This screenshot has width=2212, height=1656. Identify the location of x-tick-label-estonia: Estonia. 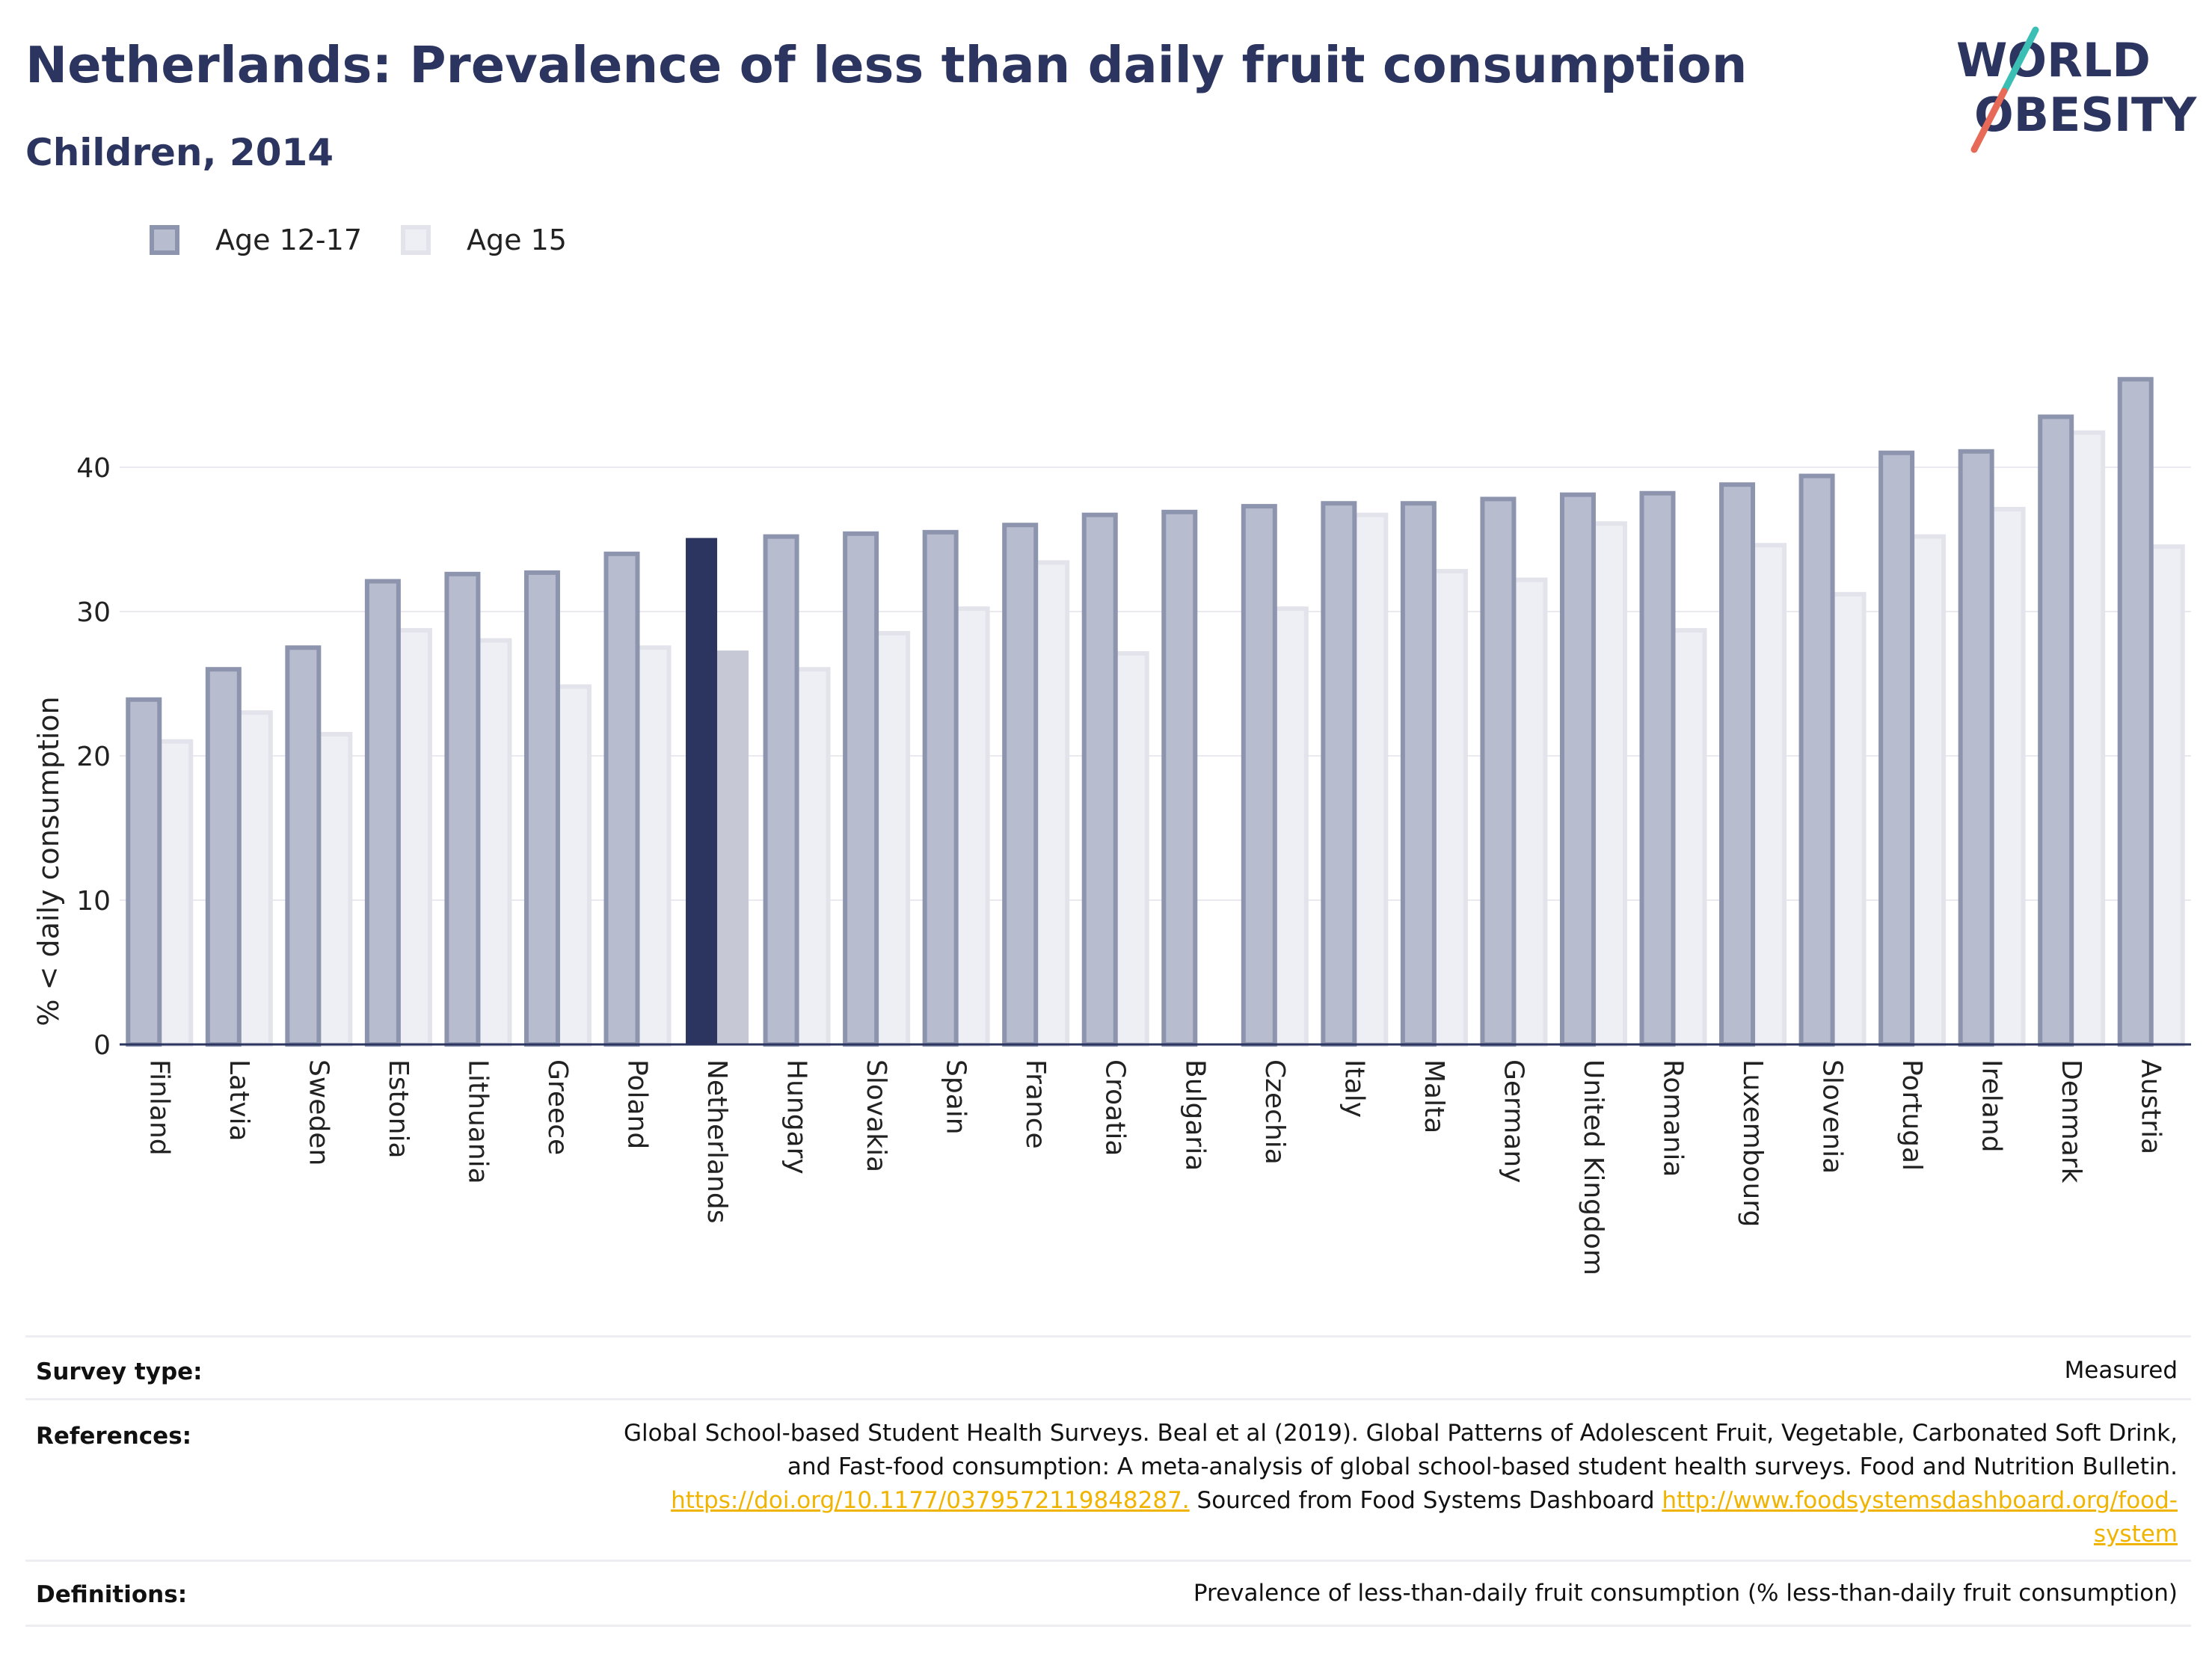
(398, 1109).